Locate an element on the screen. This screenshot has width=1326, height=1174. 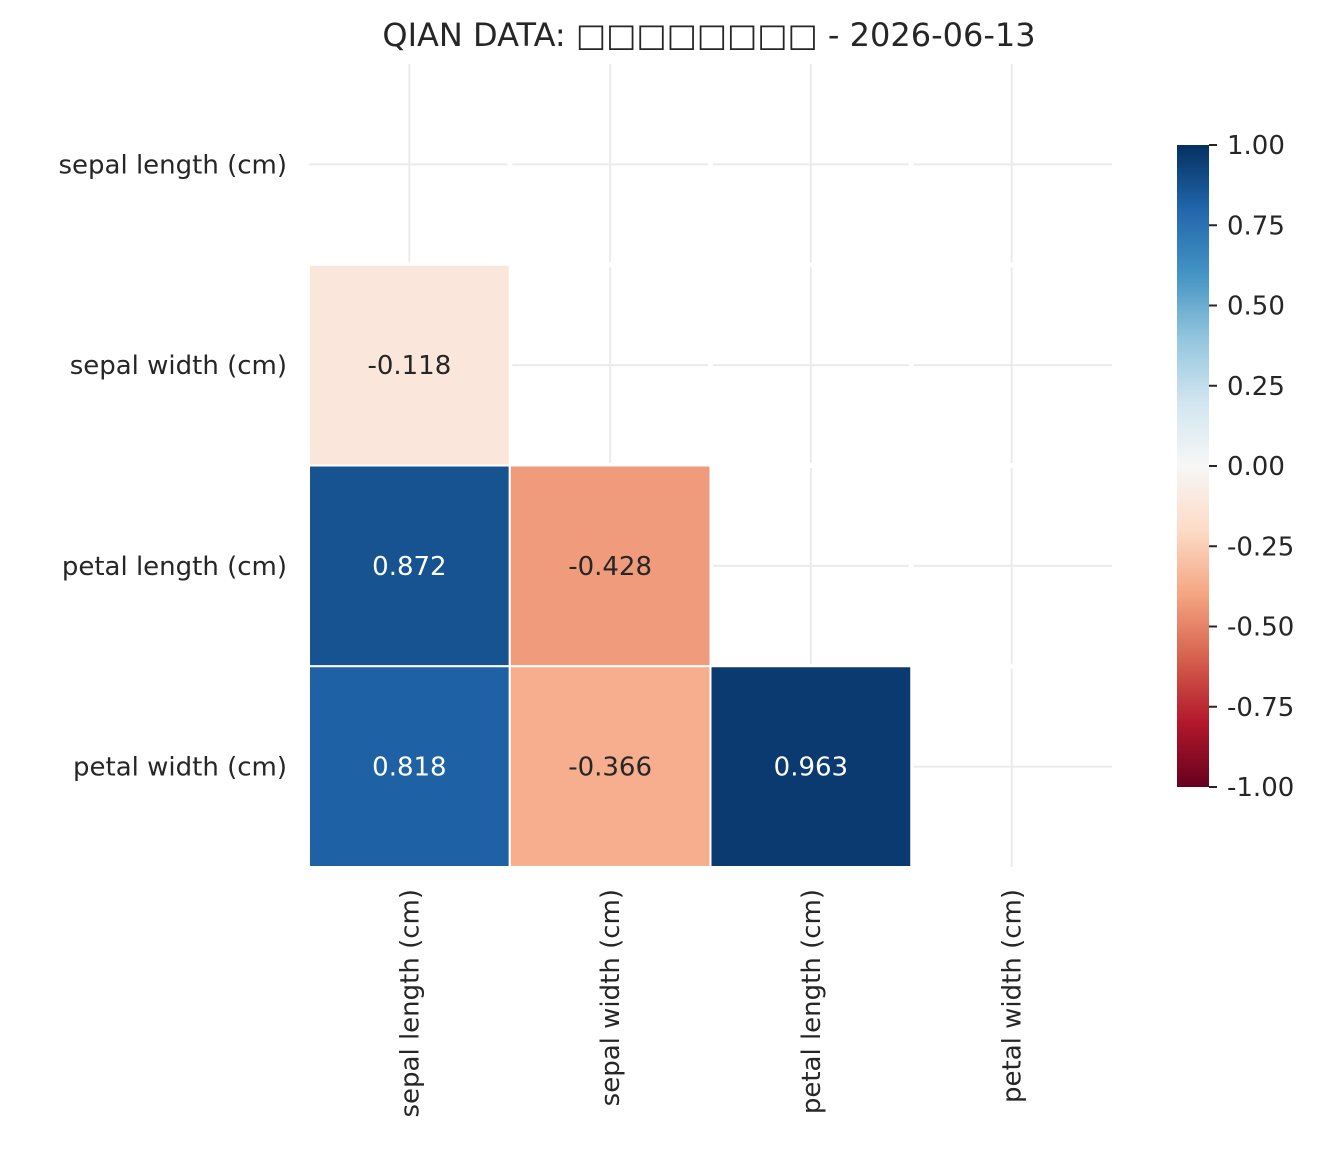
row-tick-label: sepal width (cm) is located at coordinates (178, 366).